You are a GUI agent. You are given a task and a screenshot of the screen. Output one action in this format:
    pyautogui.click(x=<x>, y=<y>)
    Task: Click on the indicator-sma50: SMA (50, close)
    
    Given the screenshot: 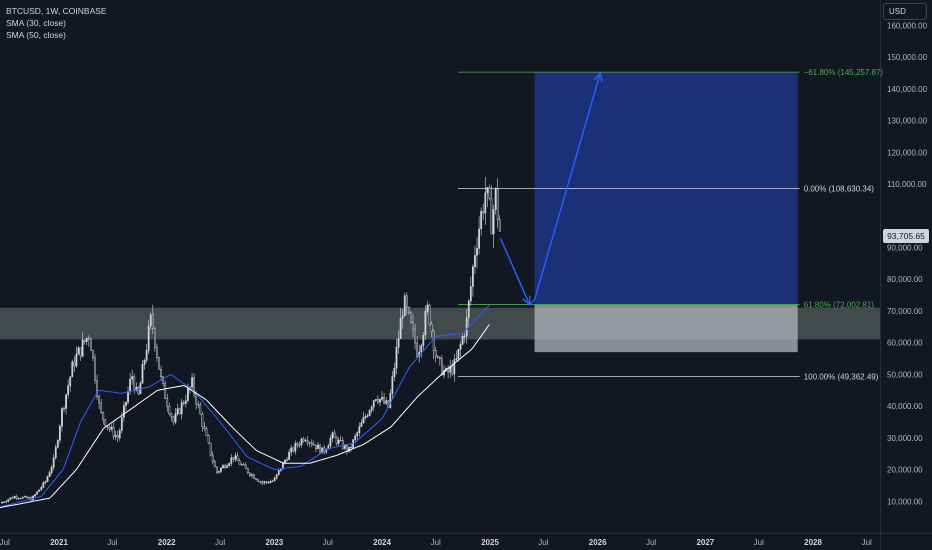 What is the action you would take?
    pyautogui.click(x=36, y=35)
    